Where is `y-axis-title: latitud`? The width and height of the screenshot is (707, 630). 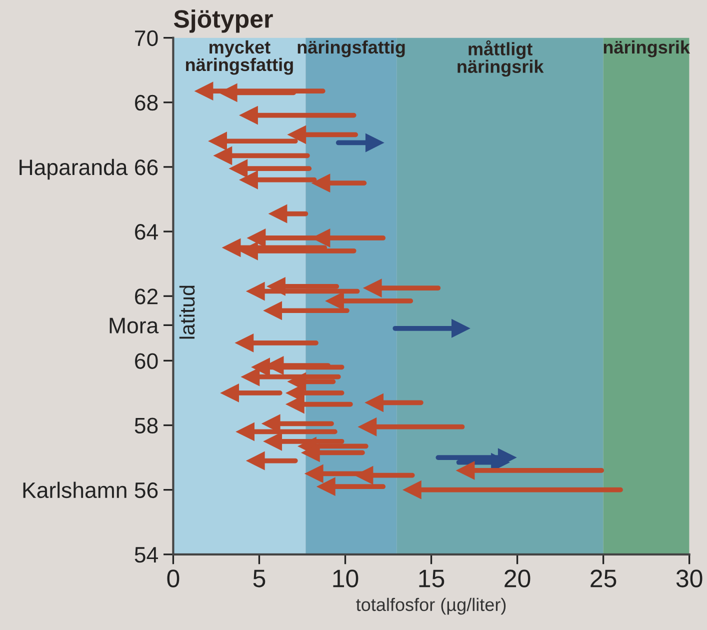
y-axis-title: latitud is located at coordinates (187, 312).